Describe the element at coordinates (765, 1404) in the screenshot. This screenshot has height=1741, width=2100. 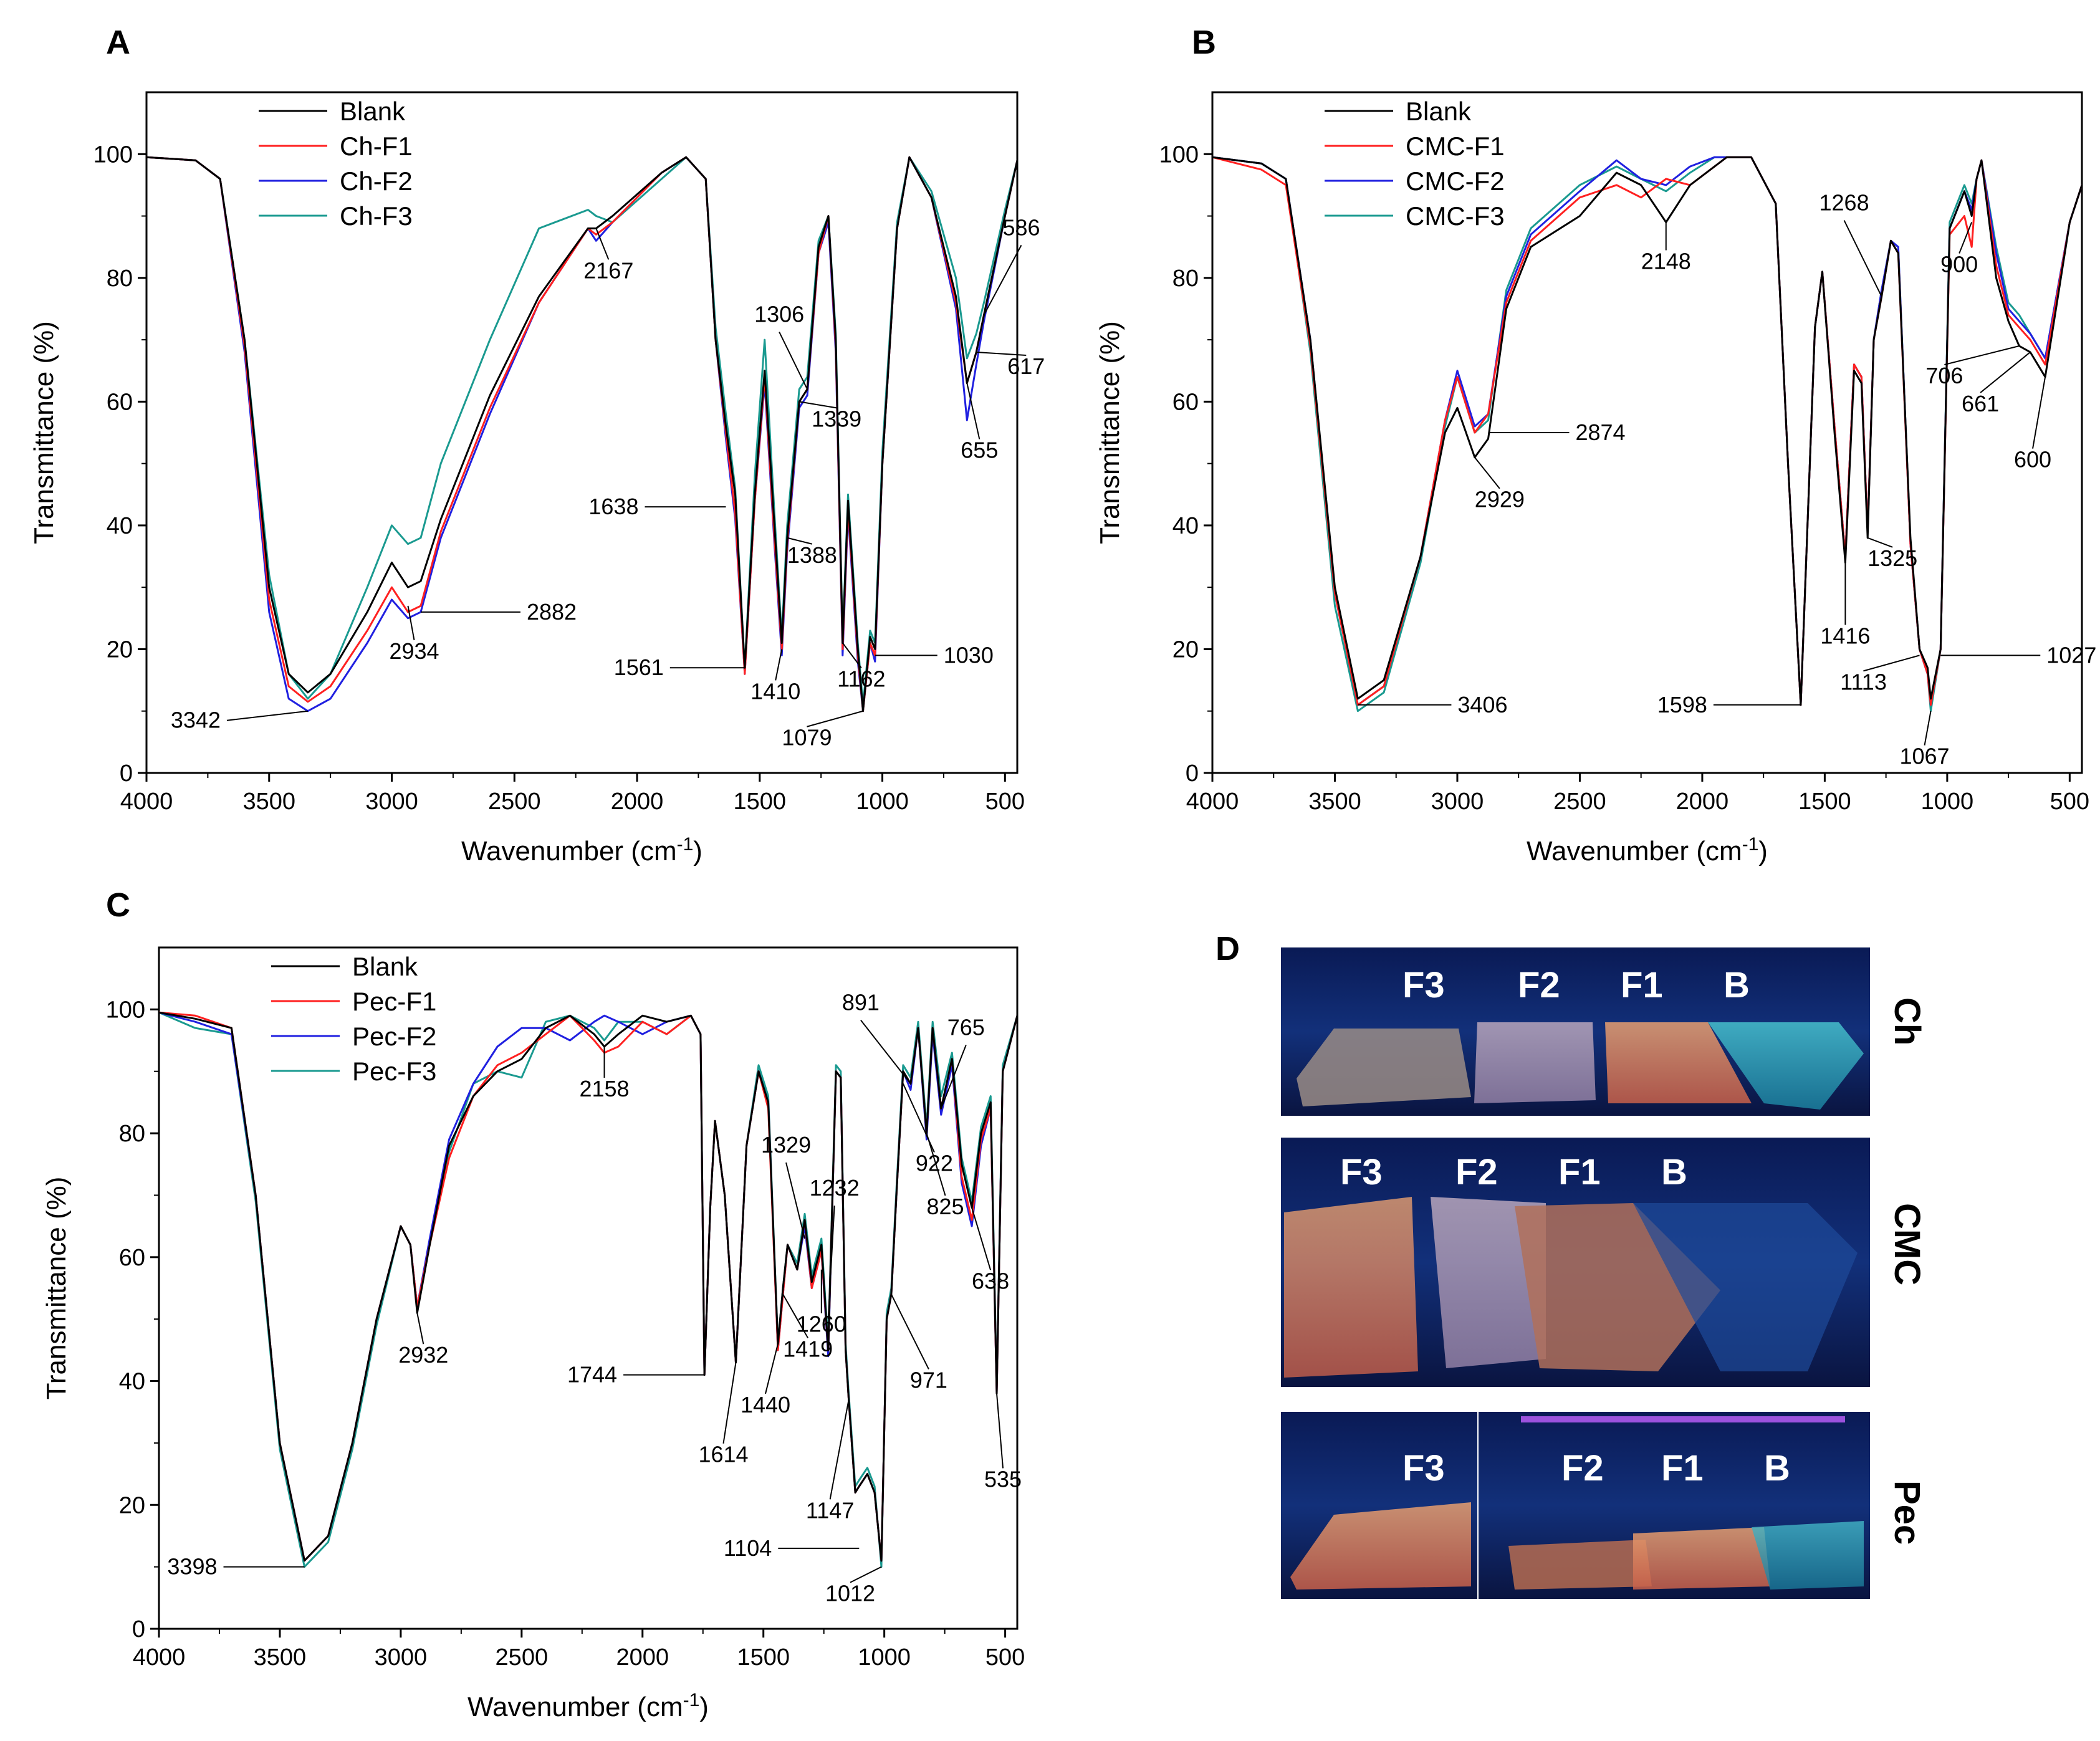
I see `peak-annotation: 1440` at that location.